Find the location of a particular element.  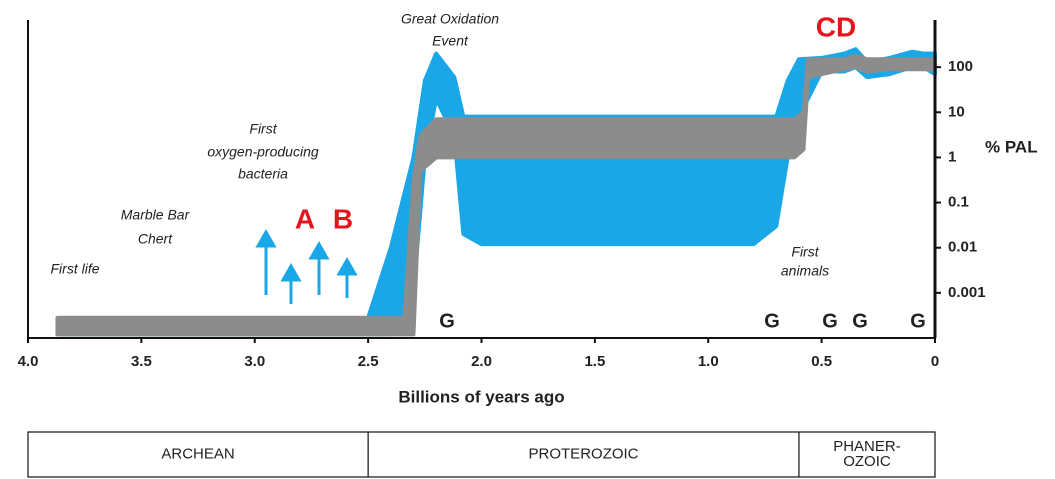

x-tick-label: 4.0 is located at coordinates (28, 361).